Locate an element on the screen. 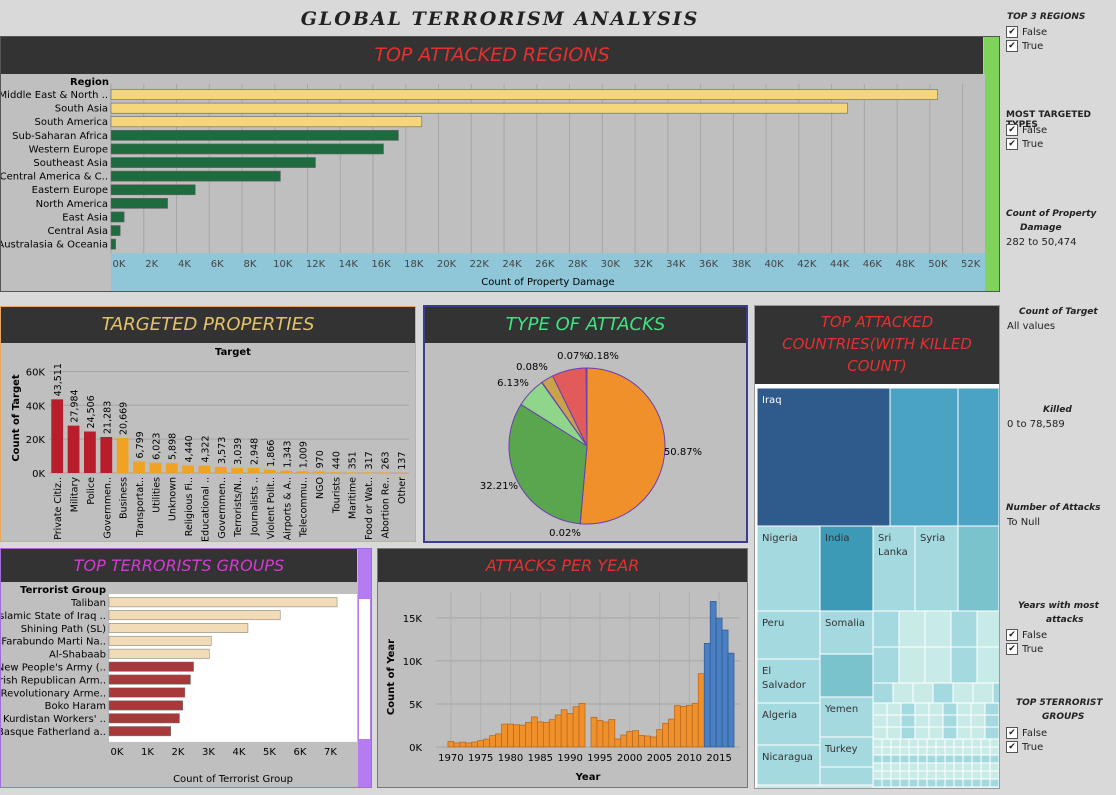 Image resolution: width=1116 pixels, height=795 pixels. properties-category-label: Military is located at coordinates (75, 495).